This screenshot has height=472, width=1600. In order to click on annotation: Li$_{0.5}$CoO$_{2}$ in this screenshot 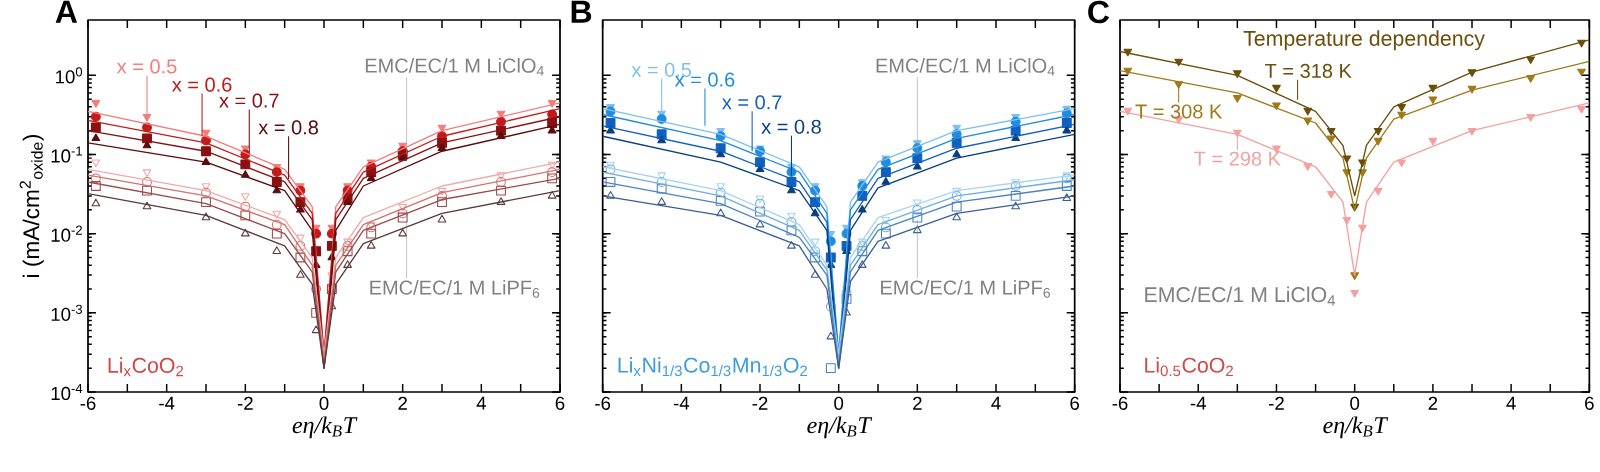, I will do `click(1189, 367)`.